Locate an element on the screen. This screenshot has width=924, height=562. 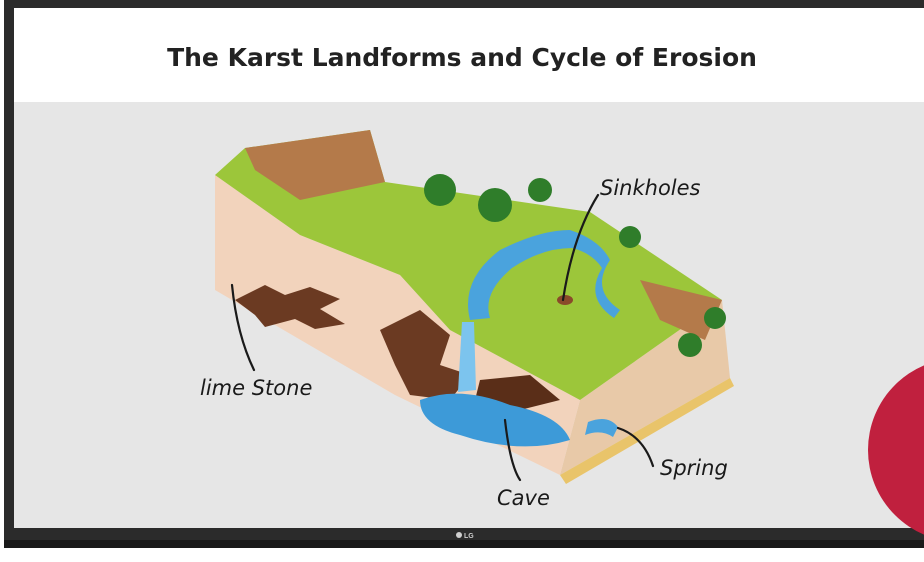
base-edge is located at coordinates (647, 431).